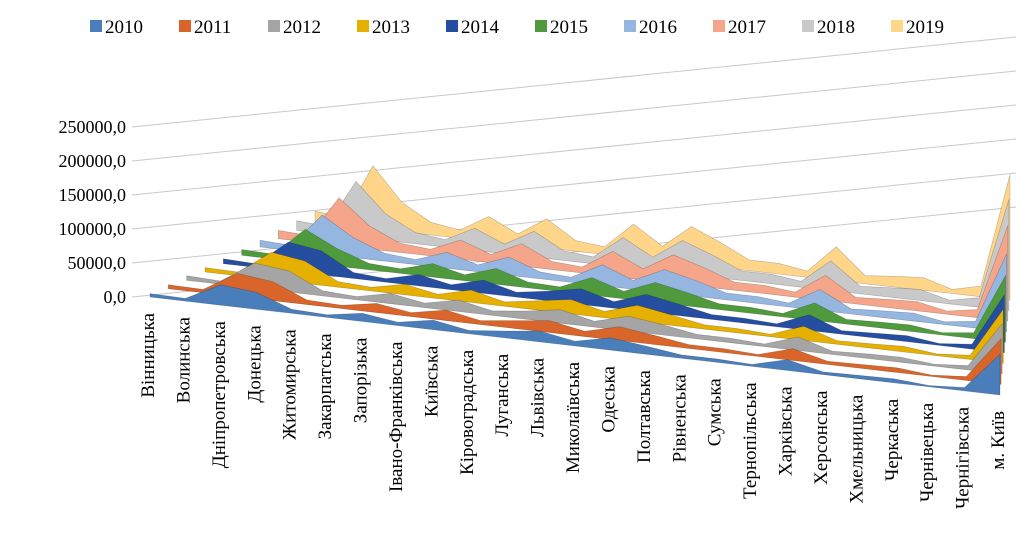  What do you see at coordinates (302, 27) in the screenshot?
I see `legend-label: 2012` at bounding box center [302, 27].